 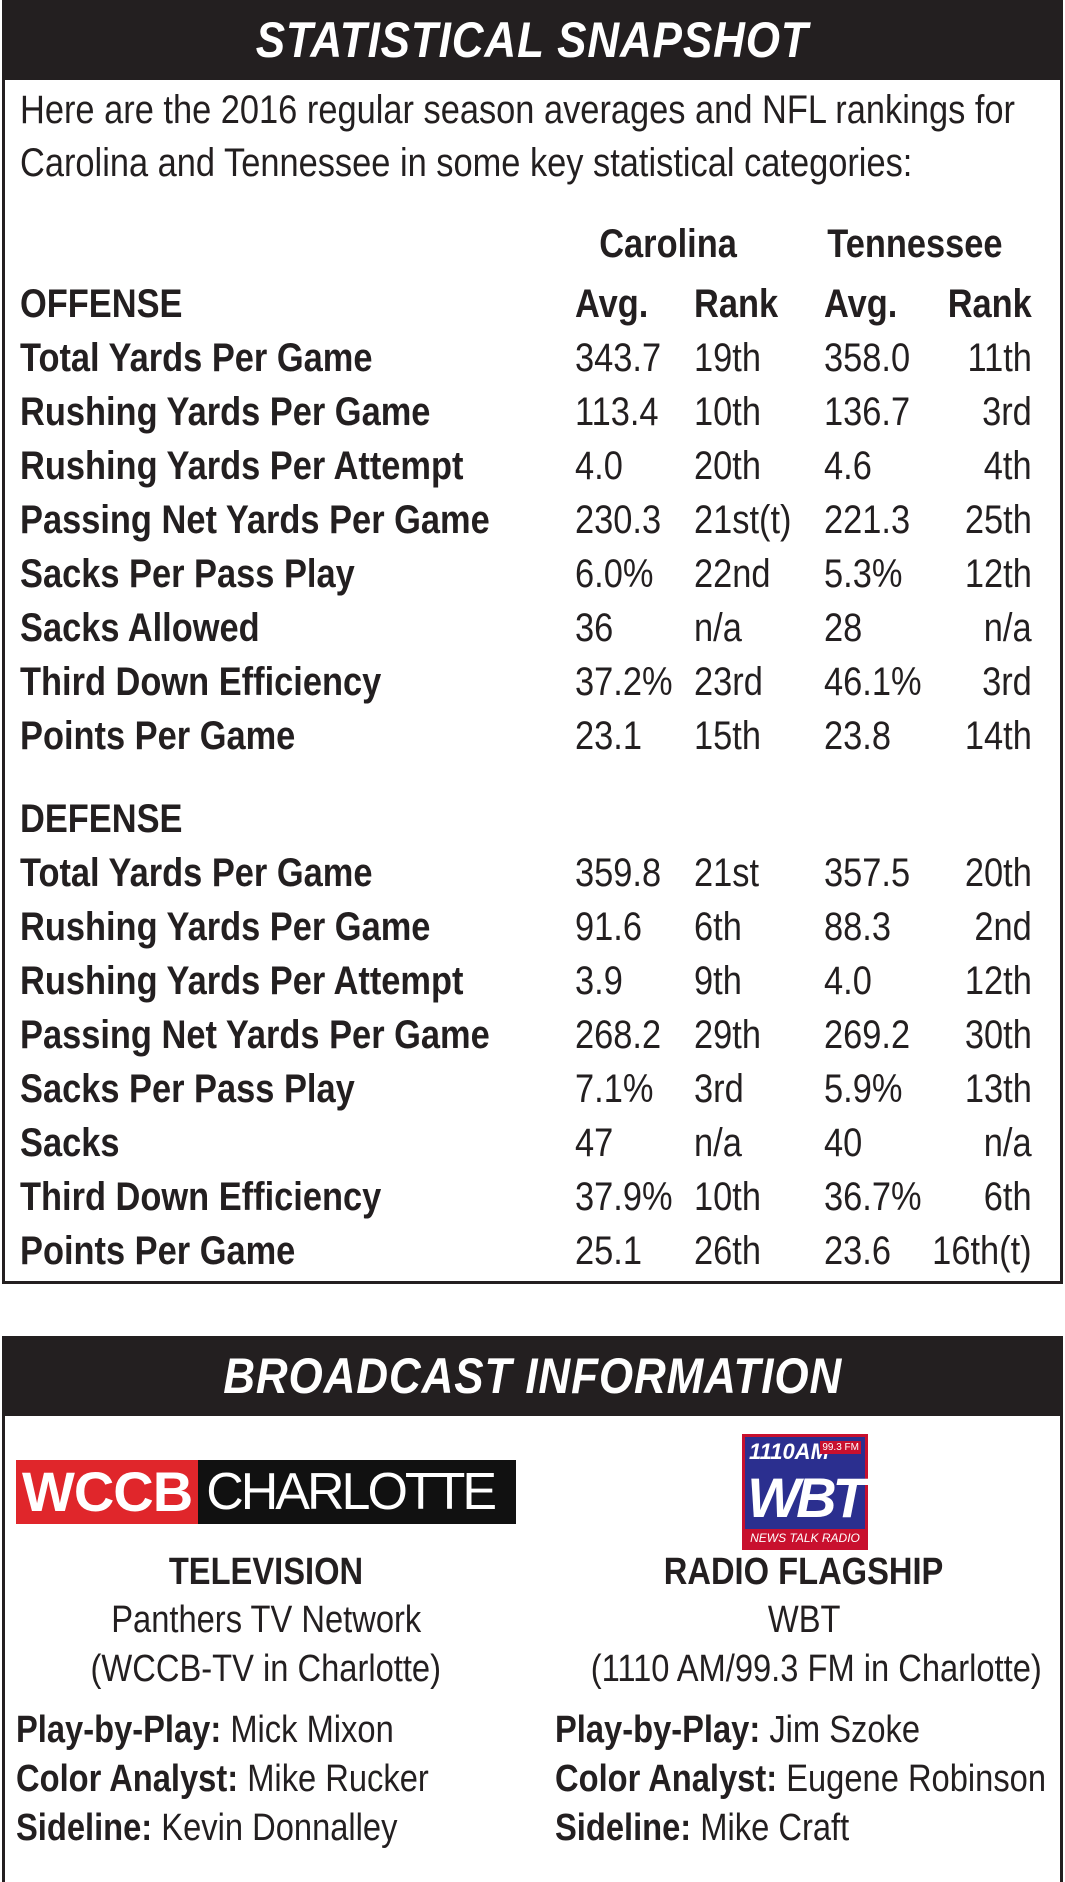 What do you see at coordinates (719, 1089) in the screenshot?
I see `carolina-rank: 3rd` at bounding box center [719, 1089].